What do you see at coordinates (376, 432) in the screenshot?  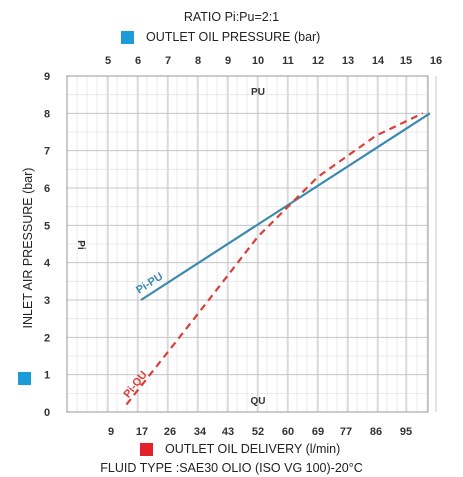 I see `bottom-tick-label: 86` at bounding box center [376, 432].